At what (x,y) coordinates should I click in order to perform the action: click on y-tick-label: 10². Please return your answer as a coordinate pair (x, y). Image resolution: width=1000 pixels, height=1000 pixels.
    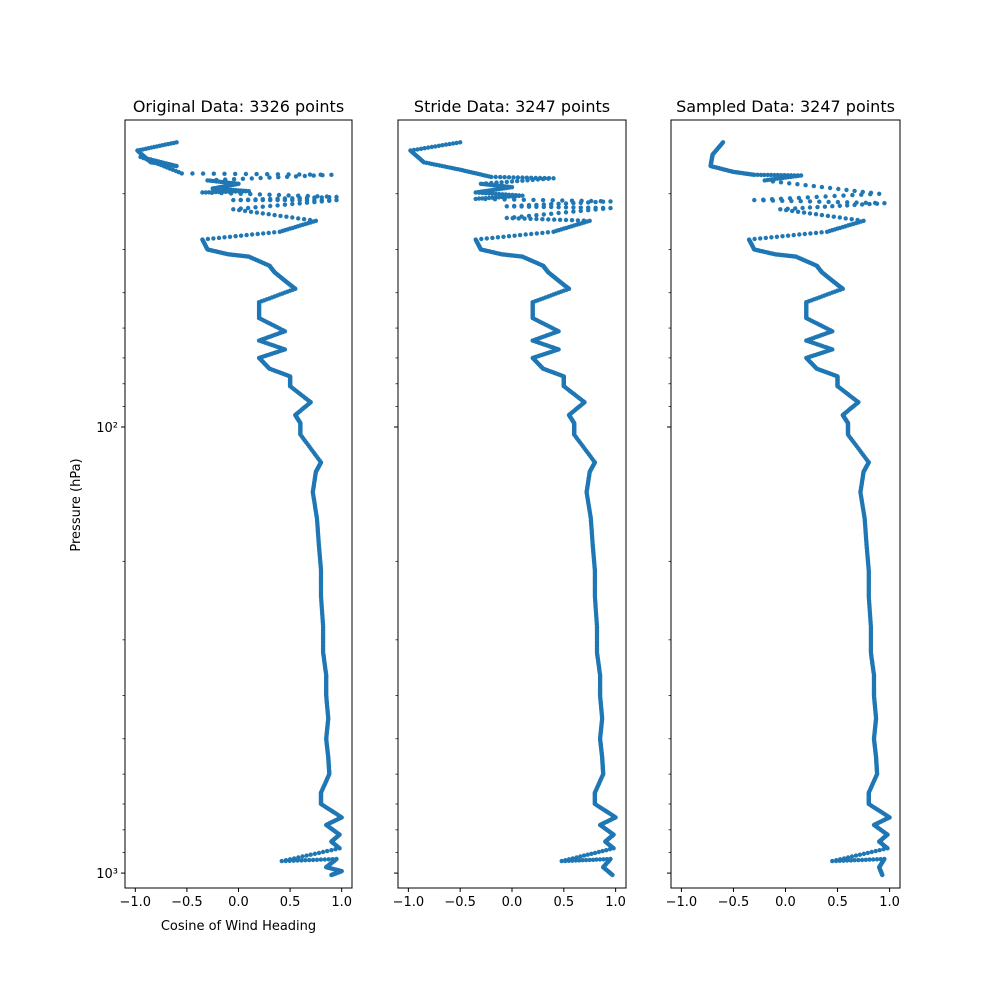
    Looking at the image, I should click on (107, 428).